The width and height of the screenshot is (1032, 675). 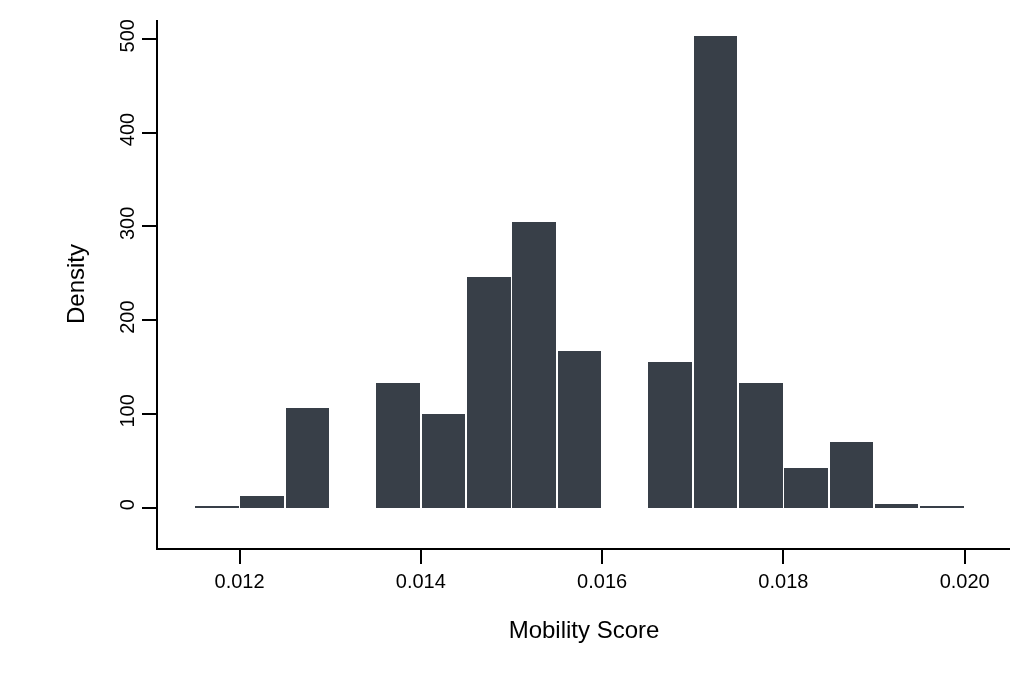 I want to click on x-tick-label: 0.014, so click(x=420, y=580).